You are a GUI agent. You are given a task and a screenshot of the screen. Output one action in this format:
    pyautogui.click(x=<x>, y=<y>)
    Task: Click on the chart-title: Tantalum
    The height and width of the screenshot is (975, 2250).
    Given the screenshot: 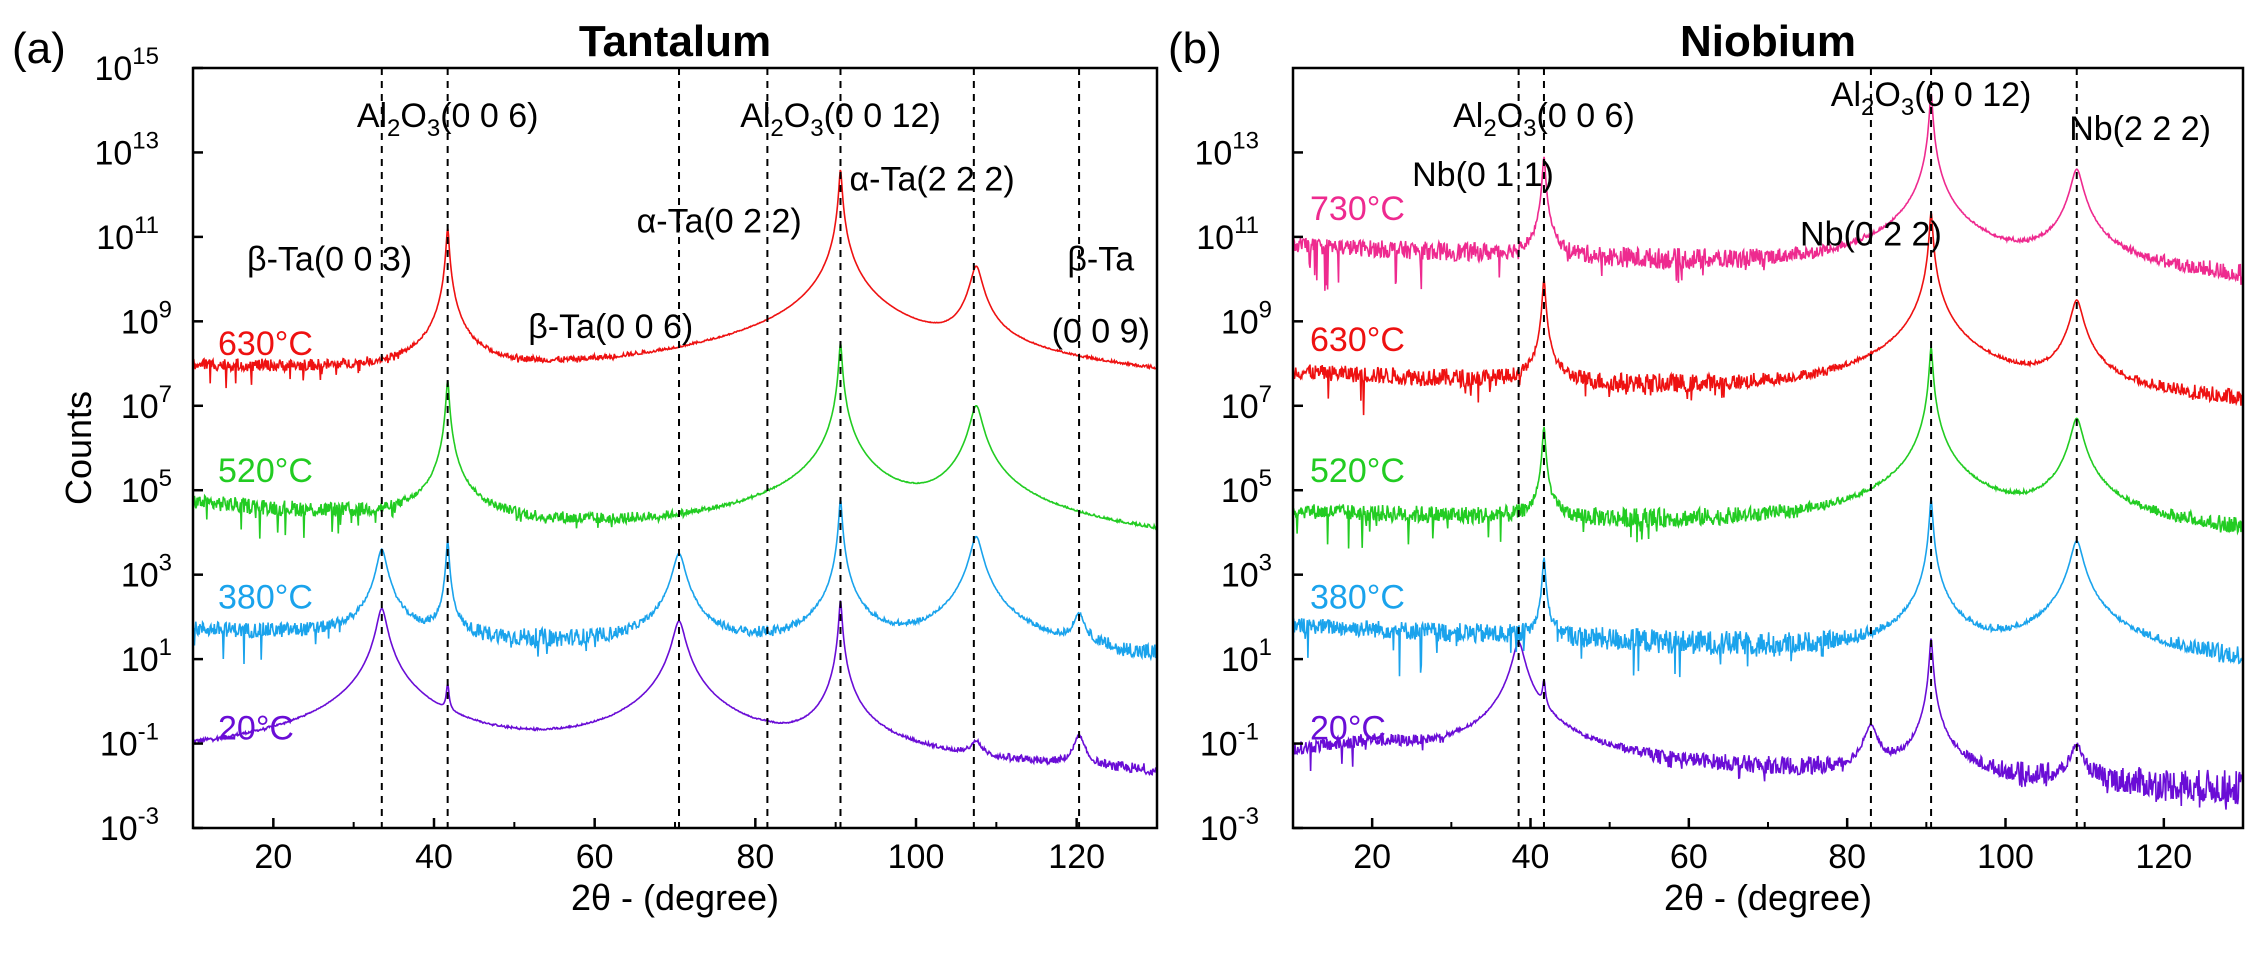 What is the action you would take?
    pyautogui.click(x=675, y=41)
    